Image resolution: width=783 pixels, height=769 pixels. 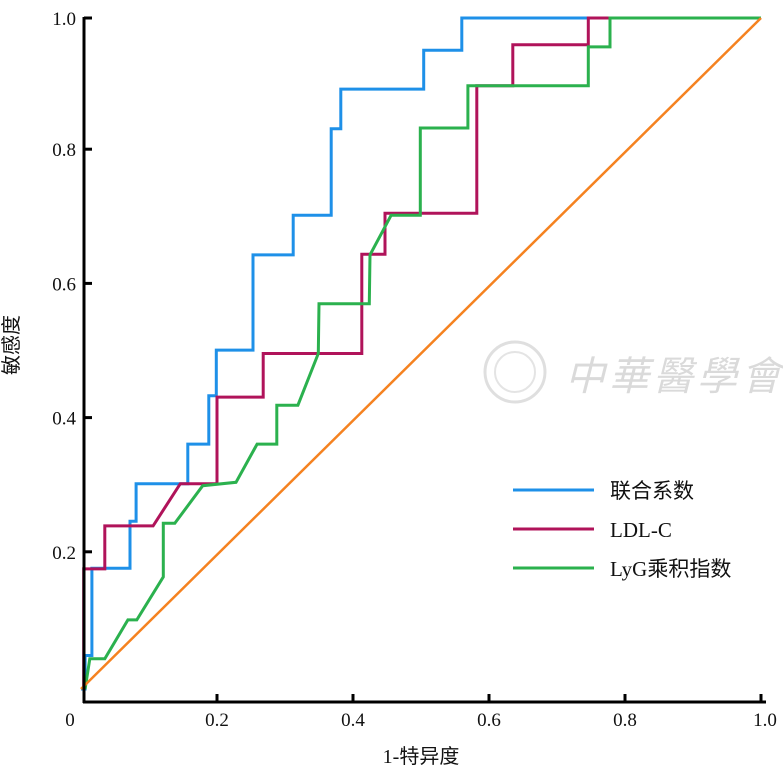 What do you see at coordinates (625, 720) in the screenshot?
I see `x-tick-label: 0.8` at bounding box center [625, 720].